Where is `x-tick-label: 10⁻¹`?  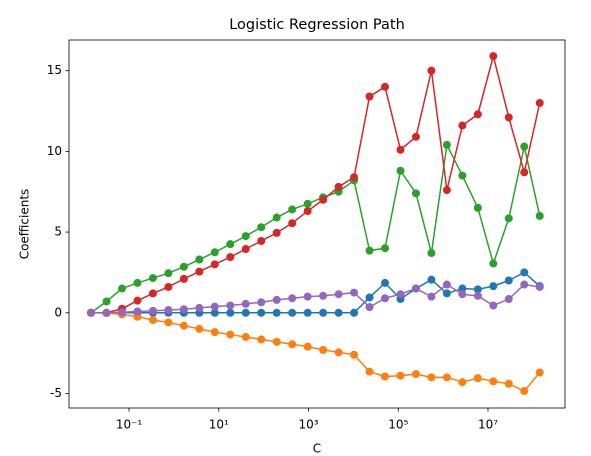
x-tick-label: 10⁻¹ is located at coordinates (129, 425).